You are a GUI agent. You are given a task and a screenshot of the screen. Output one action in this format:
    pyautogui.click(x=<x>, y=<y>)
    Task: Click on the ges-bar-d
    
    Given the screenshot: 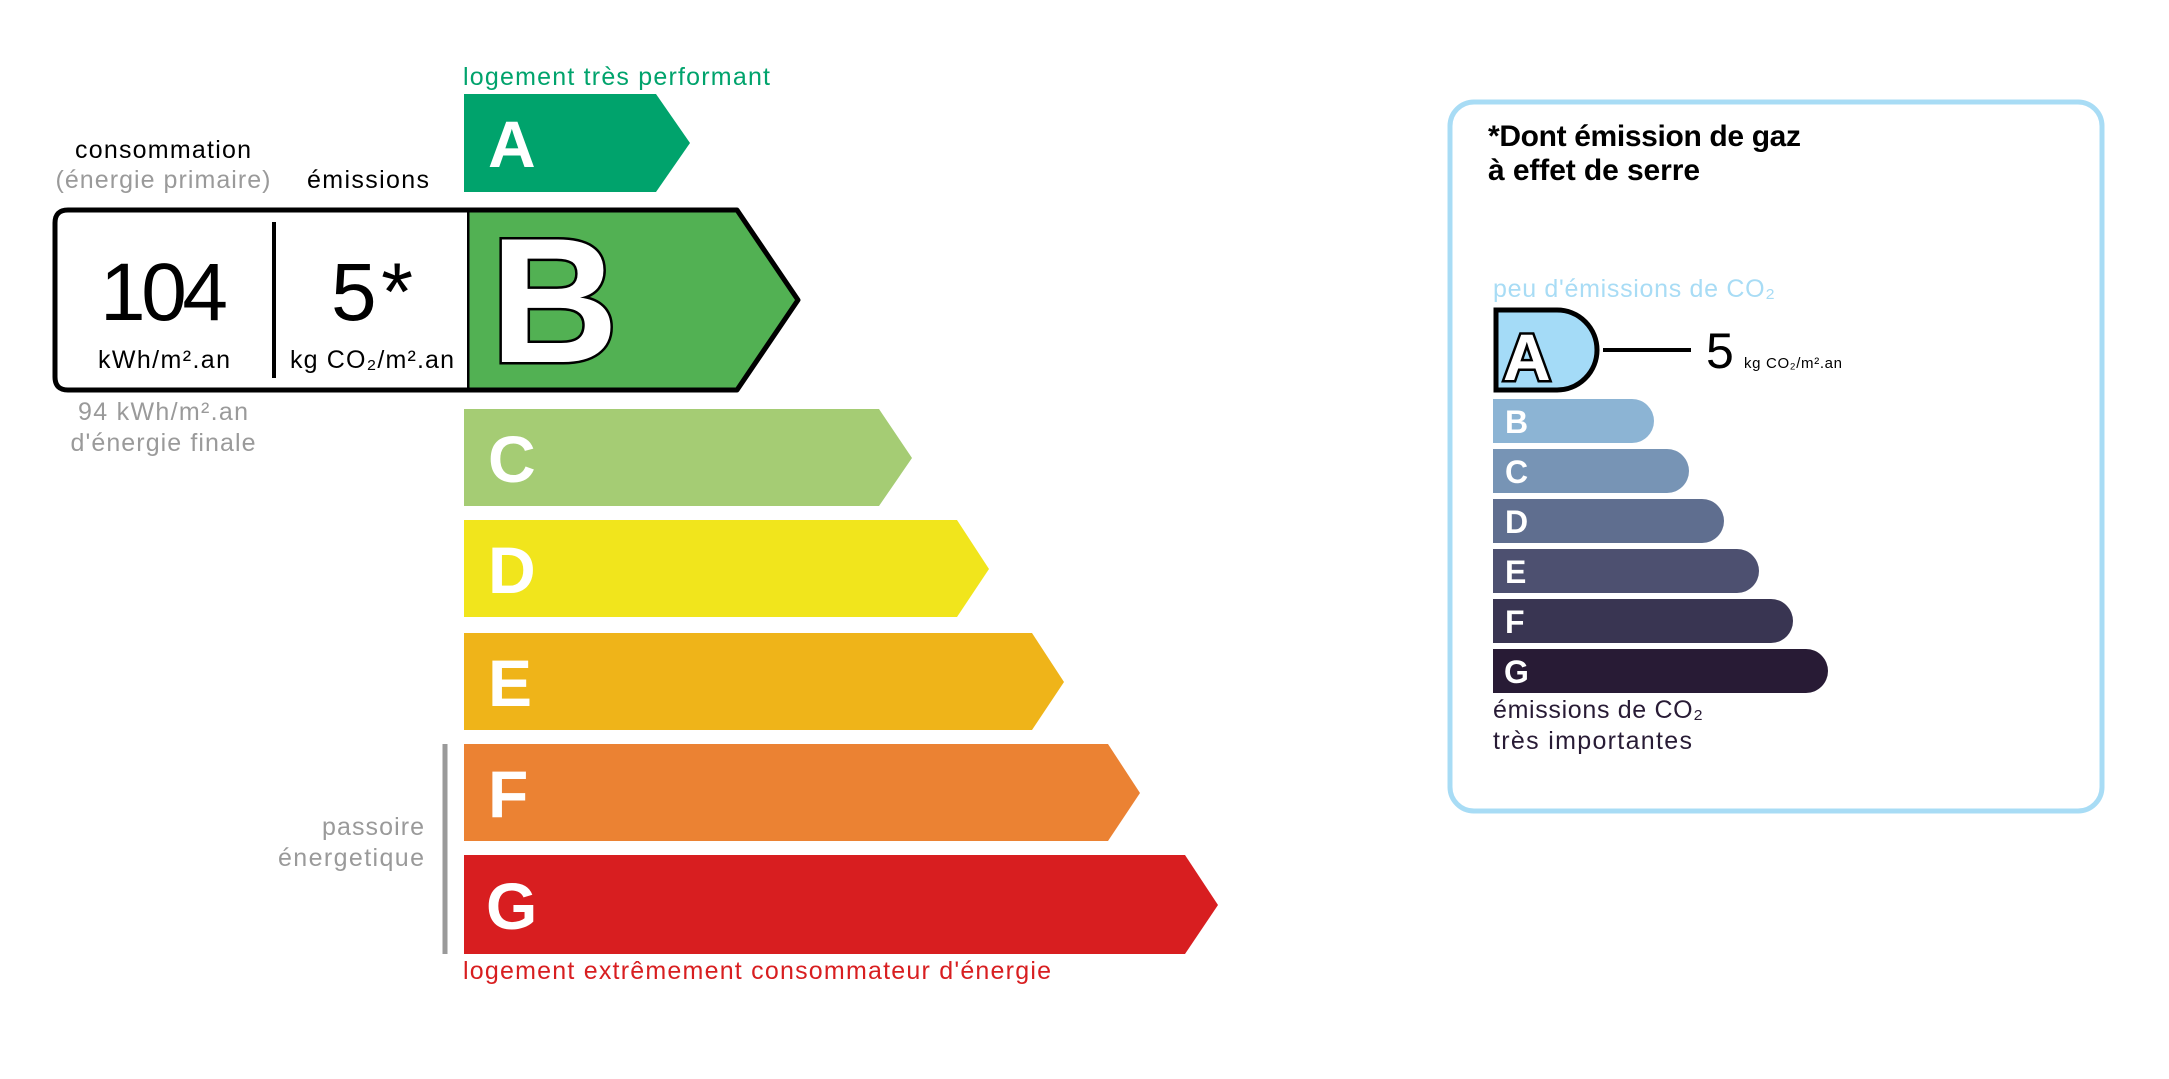 What is the action you would take?
    pyautogui.click(x=1608, y=521)
    